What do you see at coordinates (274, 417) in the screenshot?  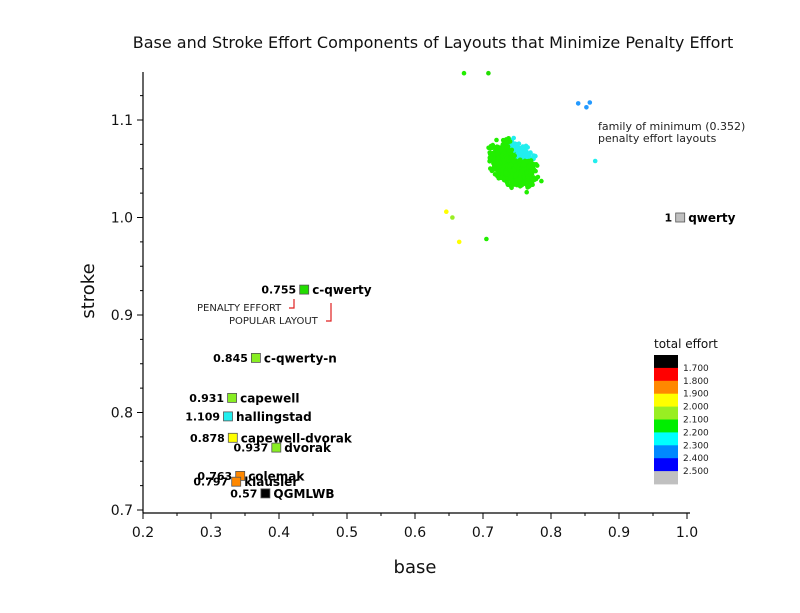 I see `layout-name-label: hallingstad` at bounding box center [274, 417].